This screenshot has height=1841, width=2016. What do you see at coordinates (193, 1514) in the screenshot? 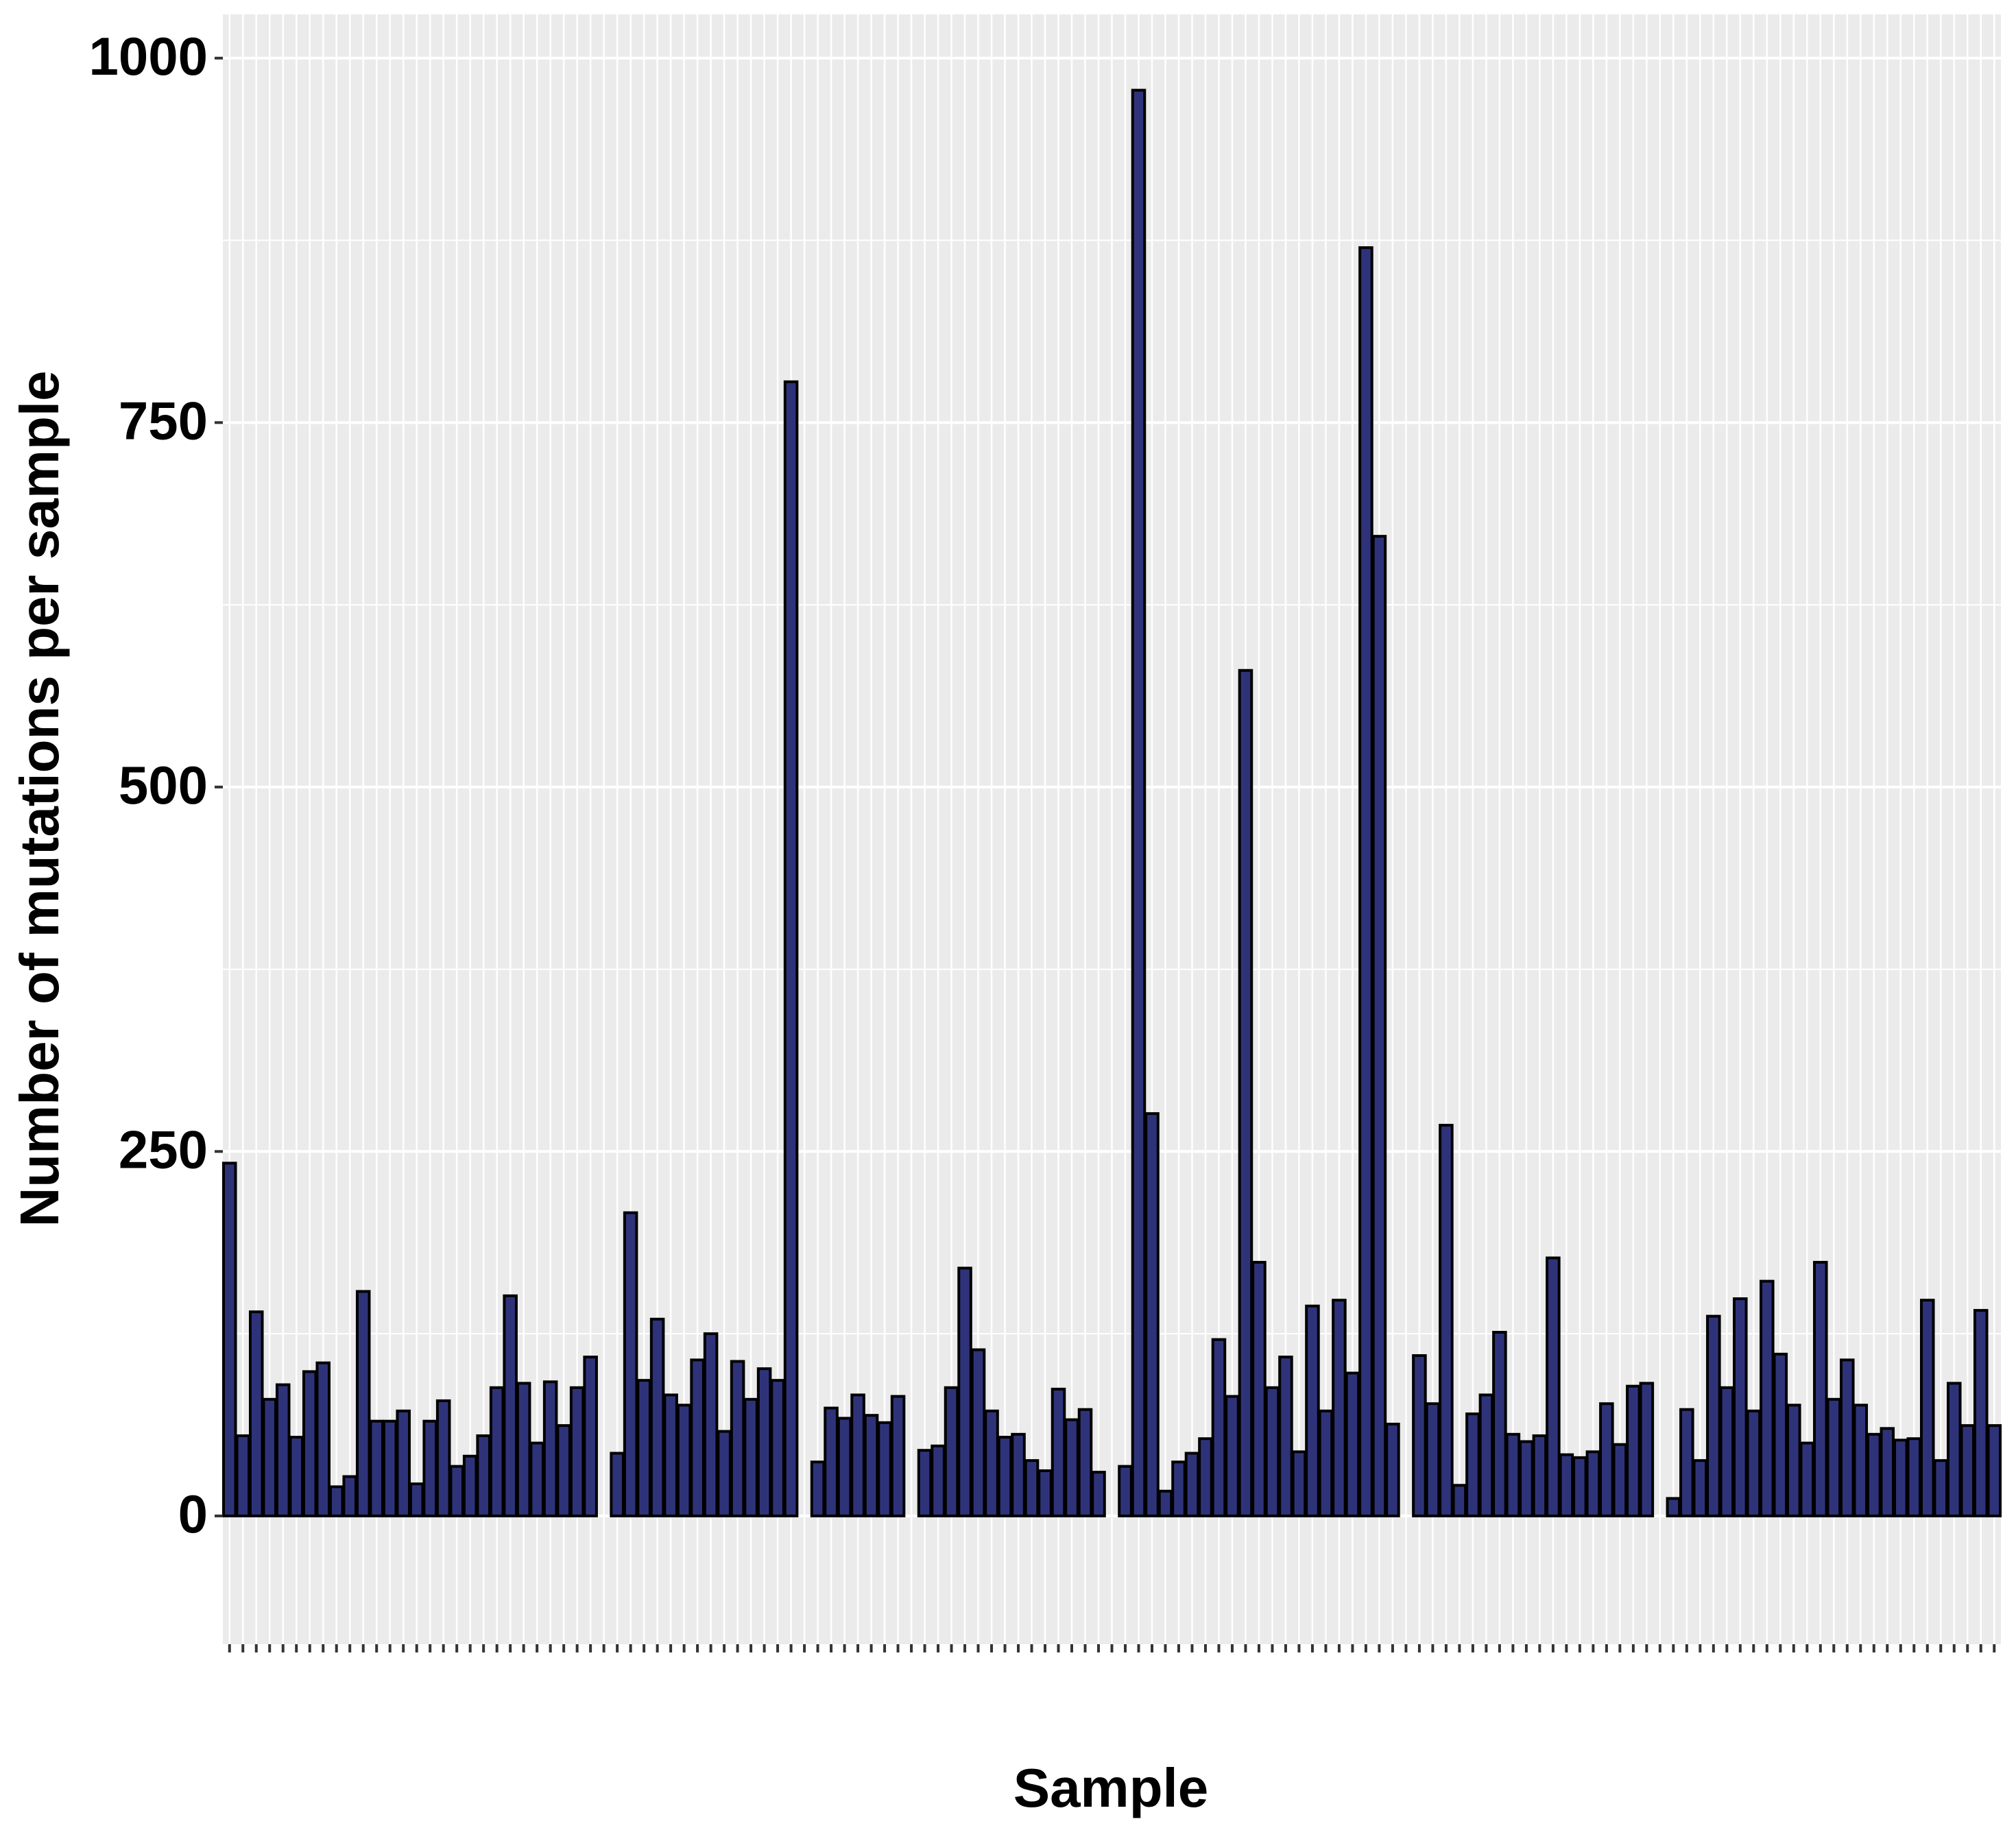
I see `y-tick-label: 0` at bounding box center [193, 1514].